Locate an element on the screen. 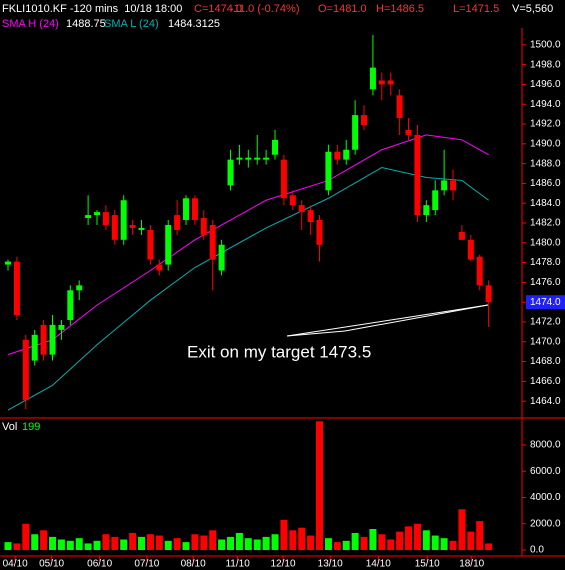 The image size is (565, 570). y-tick-label: 1486.0 is located at coordinates (545, 183).